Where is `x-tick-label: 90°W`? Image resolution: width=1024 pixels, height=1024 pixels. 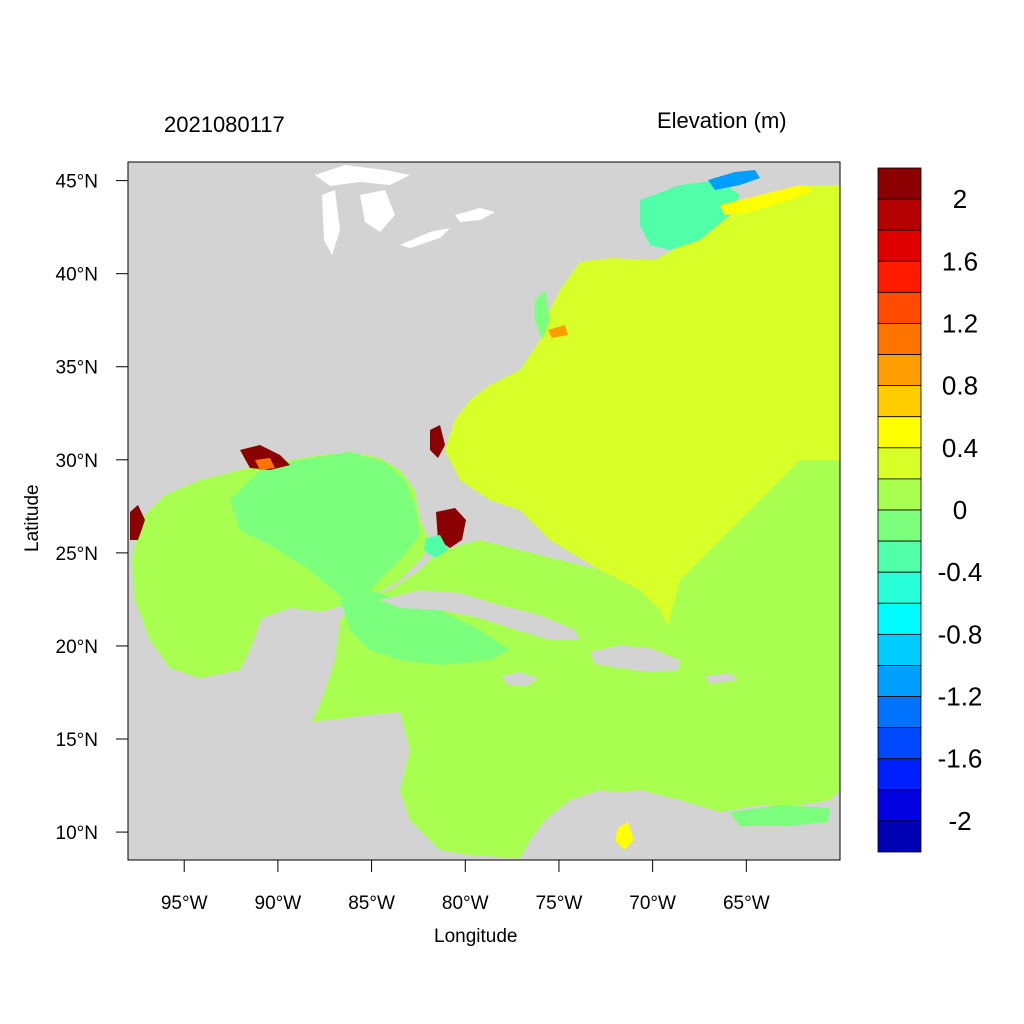 x-tick-label: 90°W is located at coordinates (278, 903).